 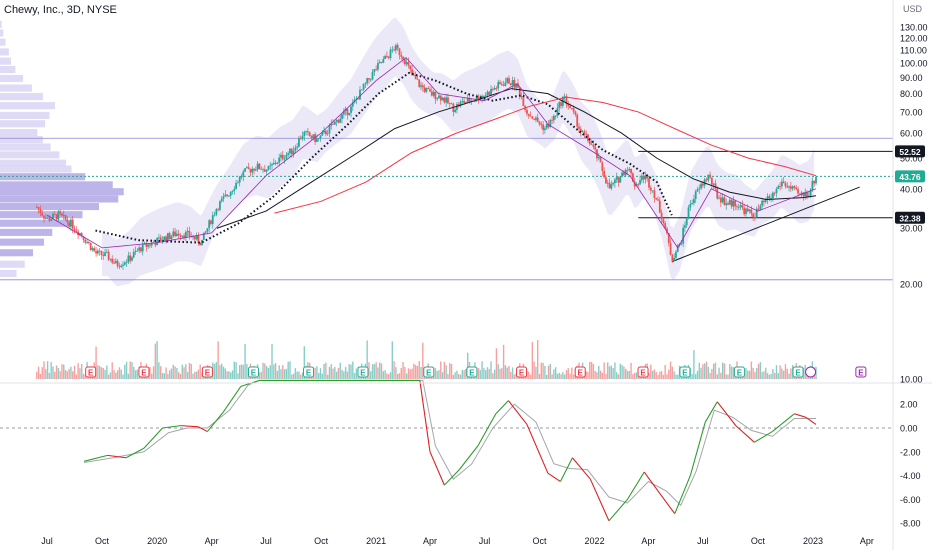 I want to click on x-tick-label: Jul, so click(x=266, y=541).